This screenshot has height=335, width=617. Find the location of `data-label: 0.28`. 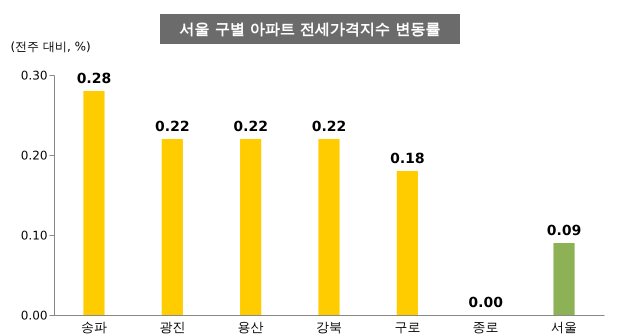

data-label: 0.28 is located at coordinates (94, 79).